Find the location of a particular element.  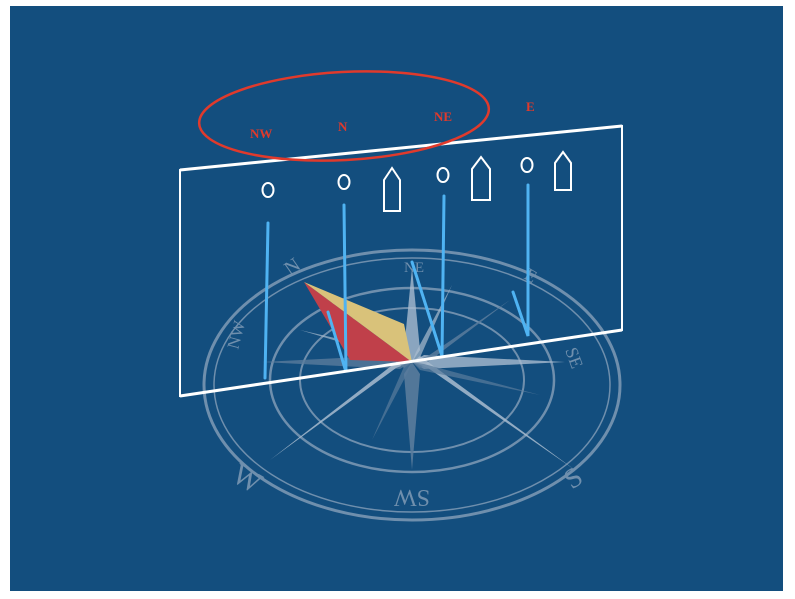

compass-label-s: S is located at coordinates (573, 478).